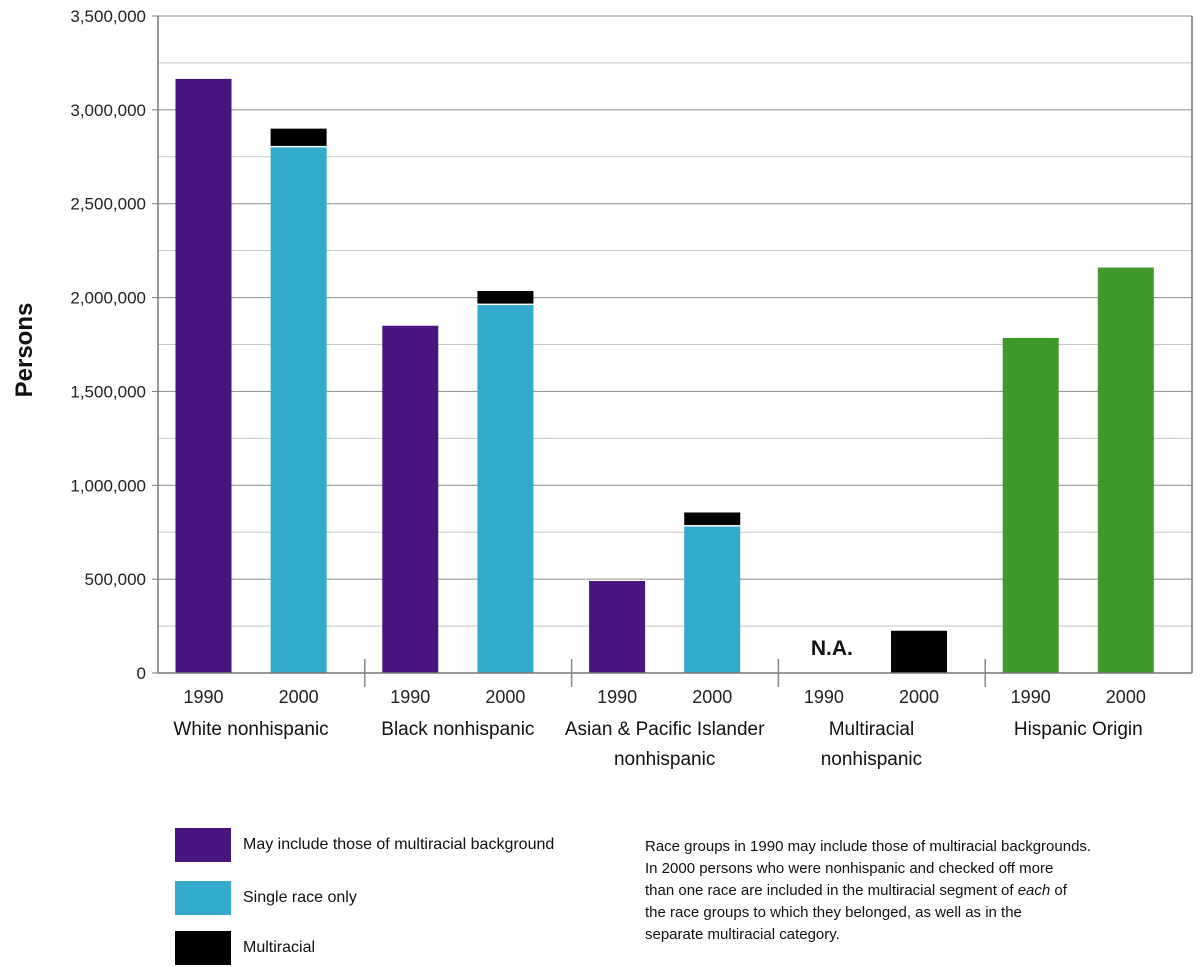 The width and height of the screenshot is (1200, 967). Describe the element at coordinates (108, 16) in the screenshot. I see `y-tick-label: 3,500,000` at that location.